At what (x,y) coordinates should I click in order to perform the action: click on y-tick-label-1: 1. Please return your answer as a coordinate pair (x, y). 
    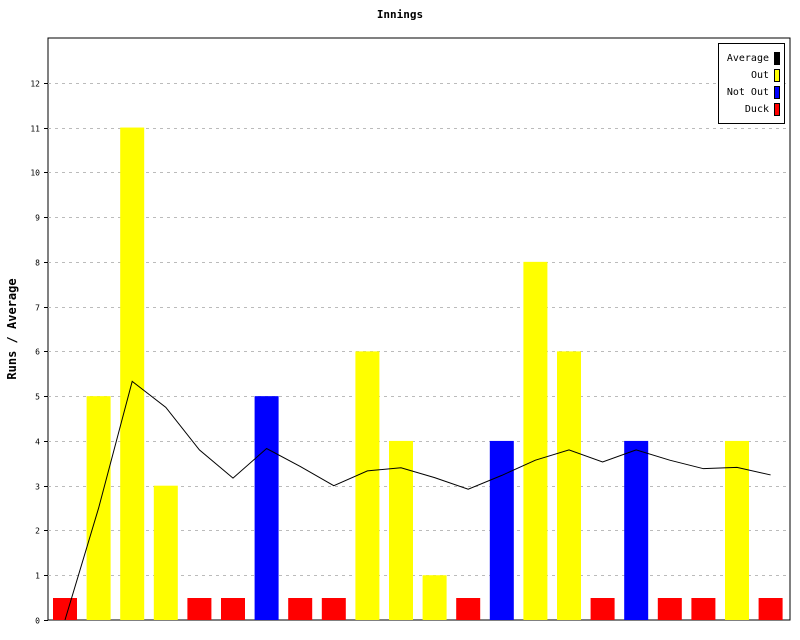
    Looking at the image, I should click on (37, 576).